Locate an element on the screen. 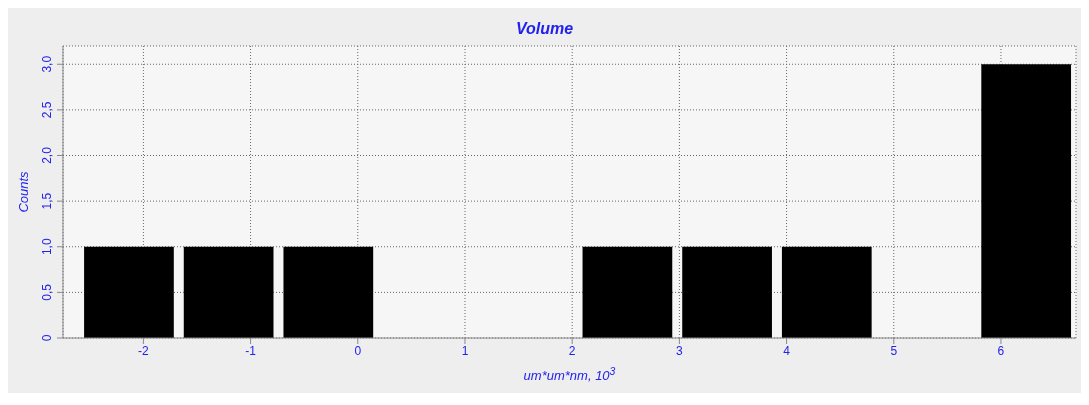 The width and height of the screenshot is (1089, 405). x-tick-label: 5 is located at coordinates (894, 350).